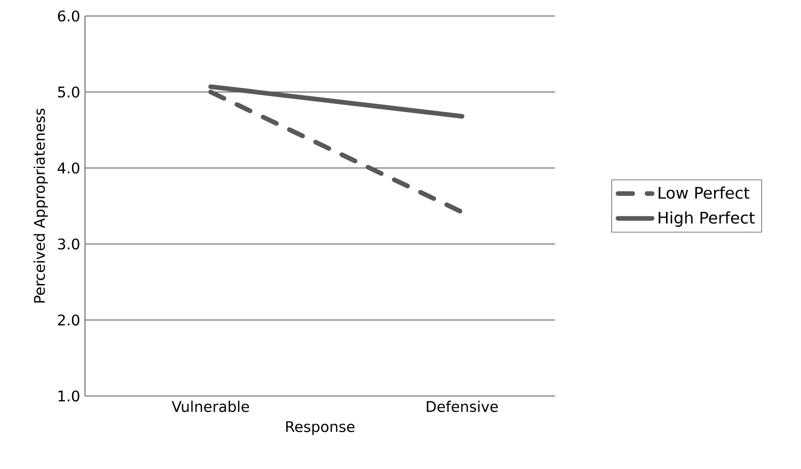  I want to click on x-tick-label: Defensive, so click(462, 406).